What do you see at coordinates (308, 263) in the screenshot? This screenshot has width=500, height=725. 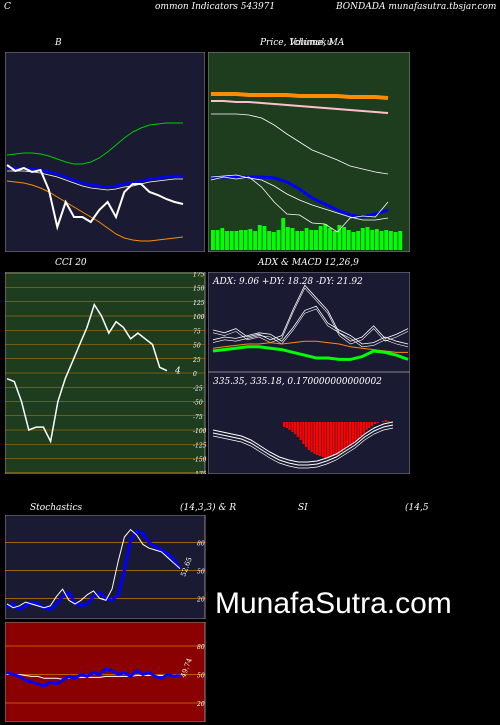 I see `adx-macd-label: ADX & MACD 12,26,9` at bounding box center [308, 263].